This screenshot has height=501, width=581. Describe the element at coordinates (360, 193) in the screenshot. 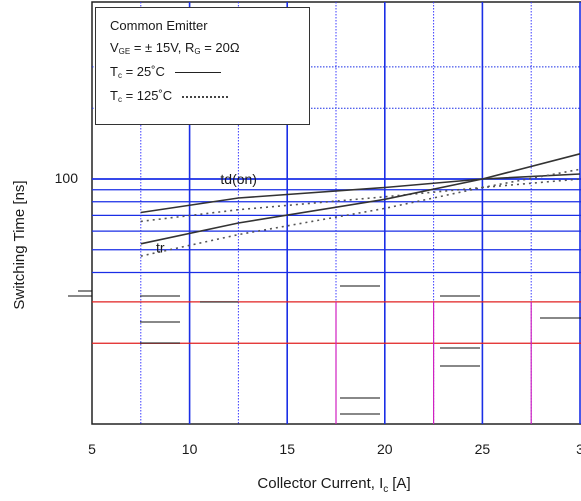

I see `series-line-tdon-solid` at that location.